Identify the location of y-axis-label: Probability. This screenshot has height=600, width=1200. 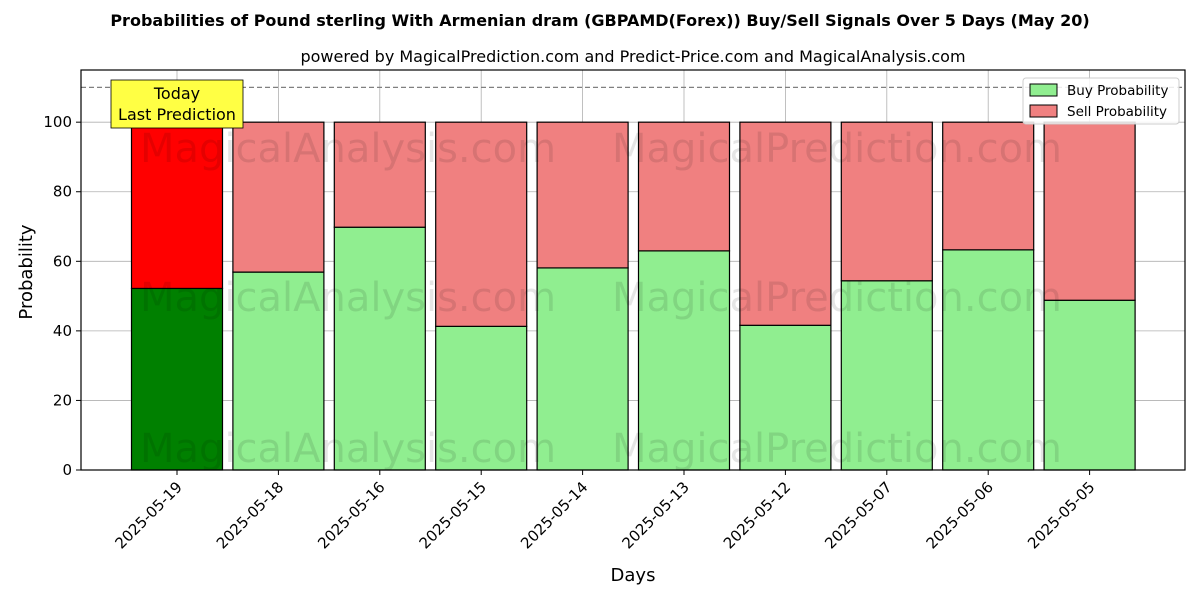
(26, 271).